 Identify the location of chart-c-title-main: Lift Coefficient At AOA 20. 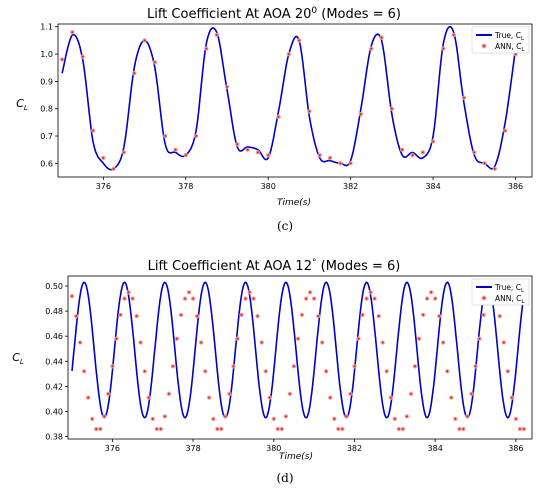
(229, 14).